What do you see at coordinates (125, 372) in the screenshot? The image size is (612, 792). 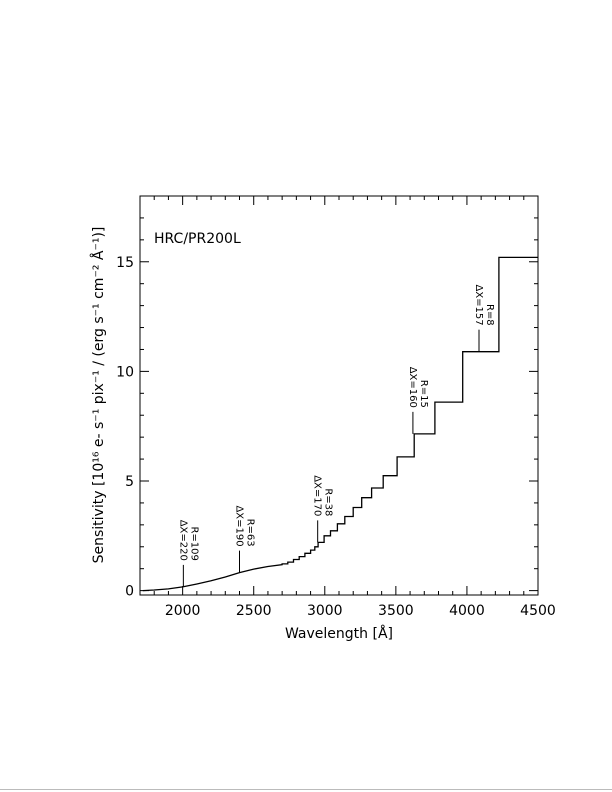 I see `y-tick-label: 10` at bounding box center [125, 372].